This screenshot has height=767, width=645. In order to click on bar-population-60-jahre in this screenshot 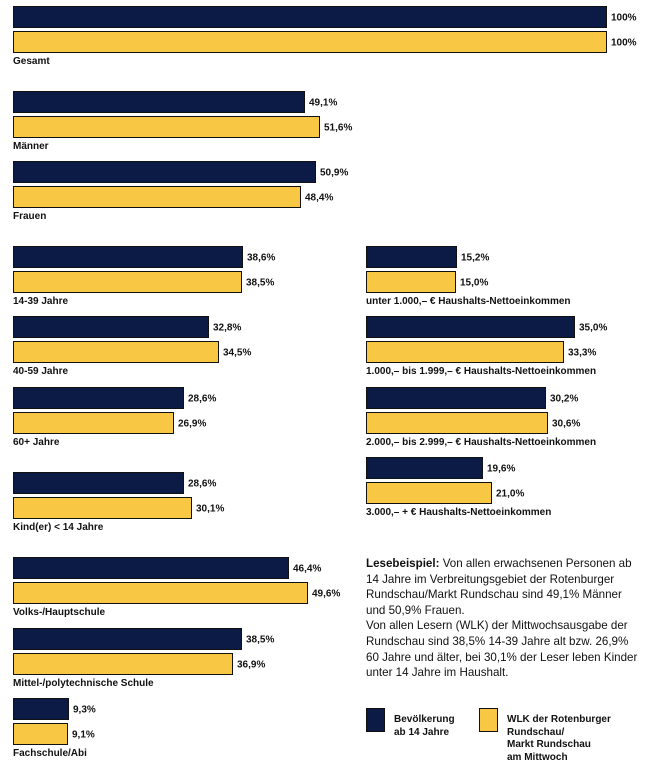, I will do `click(98, 398)`.